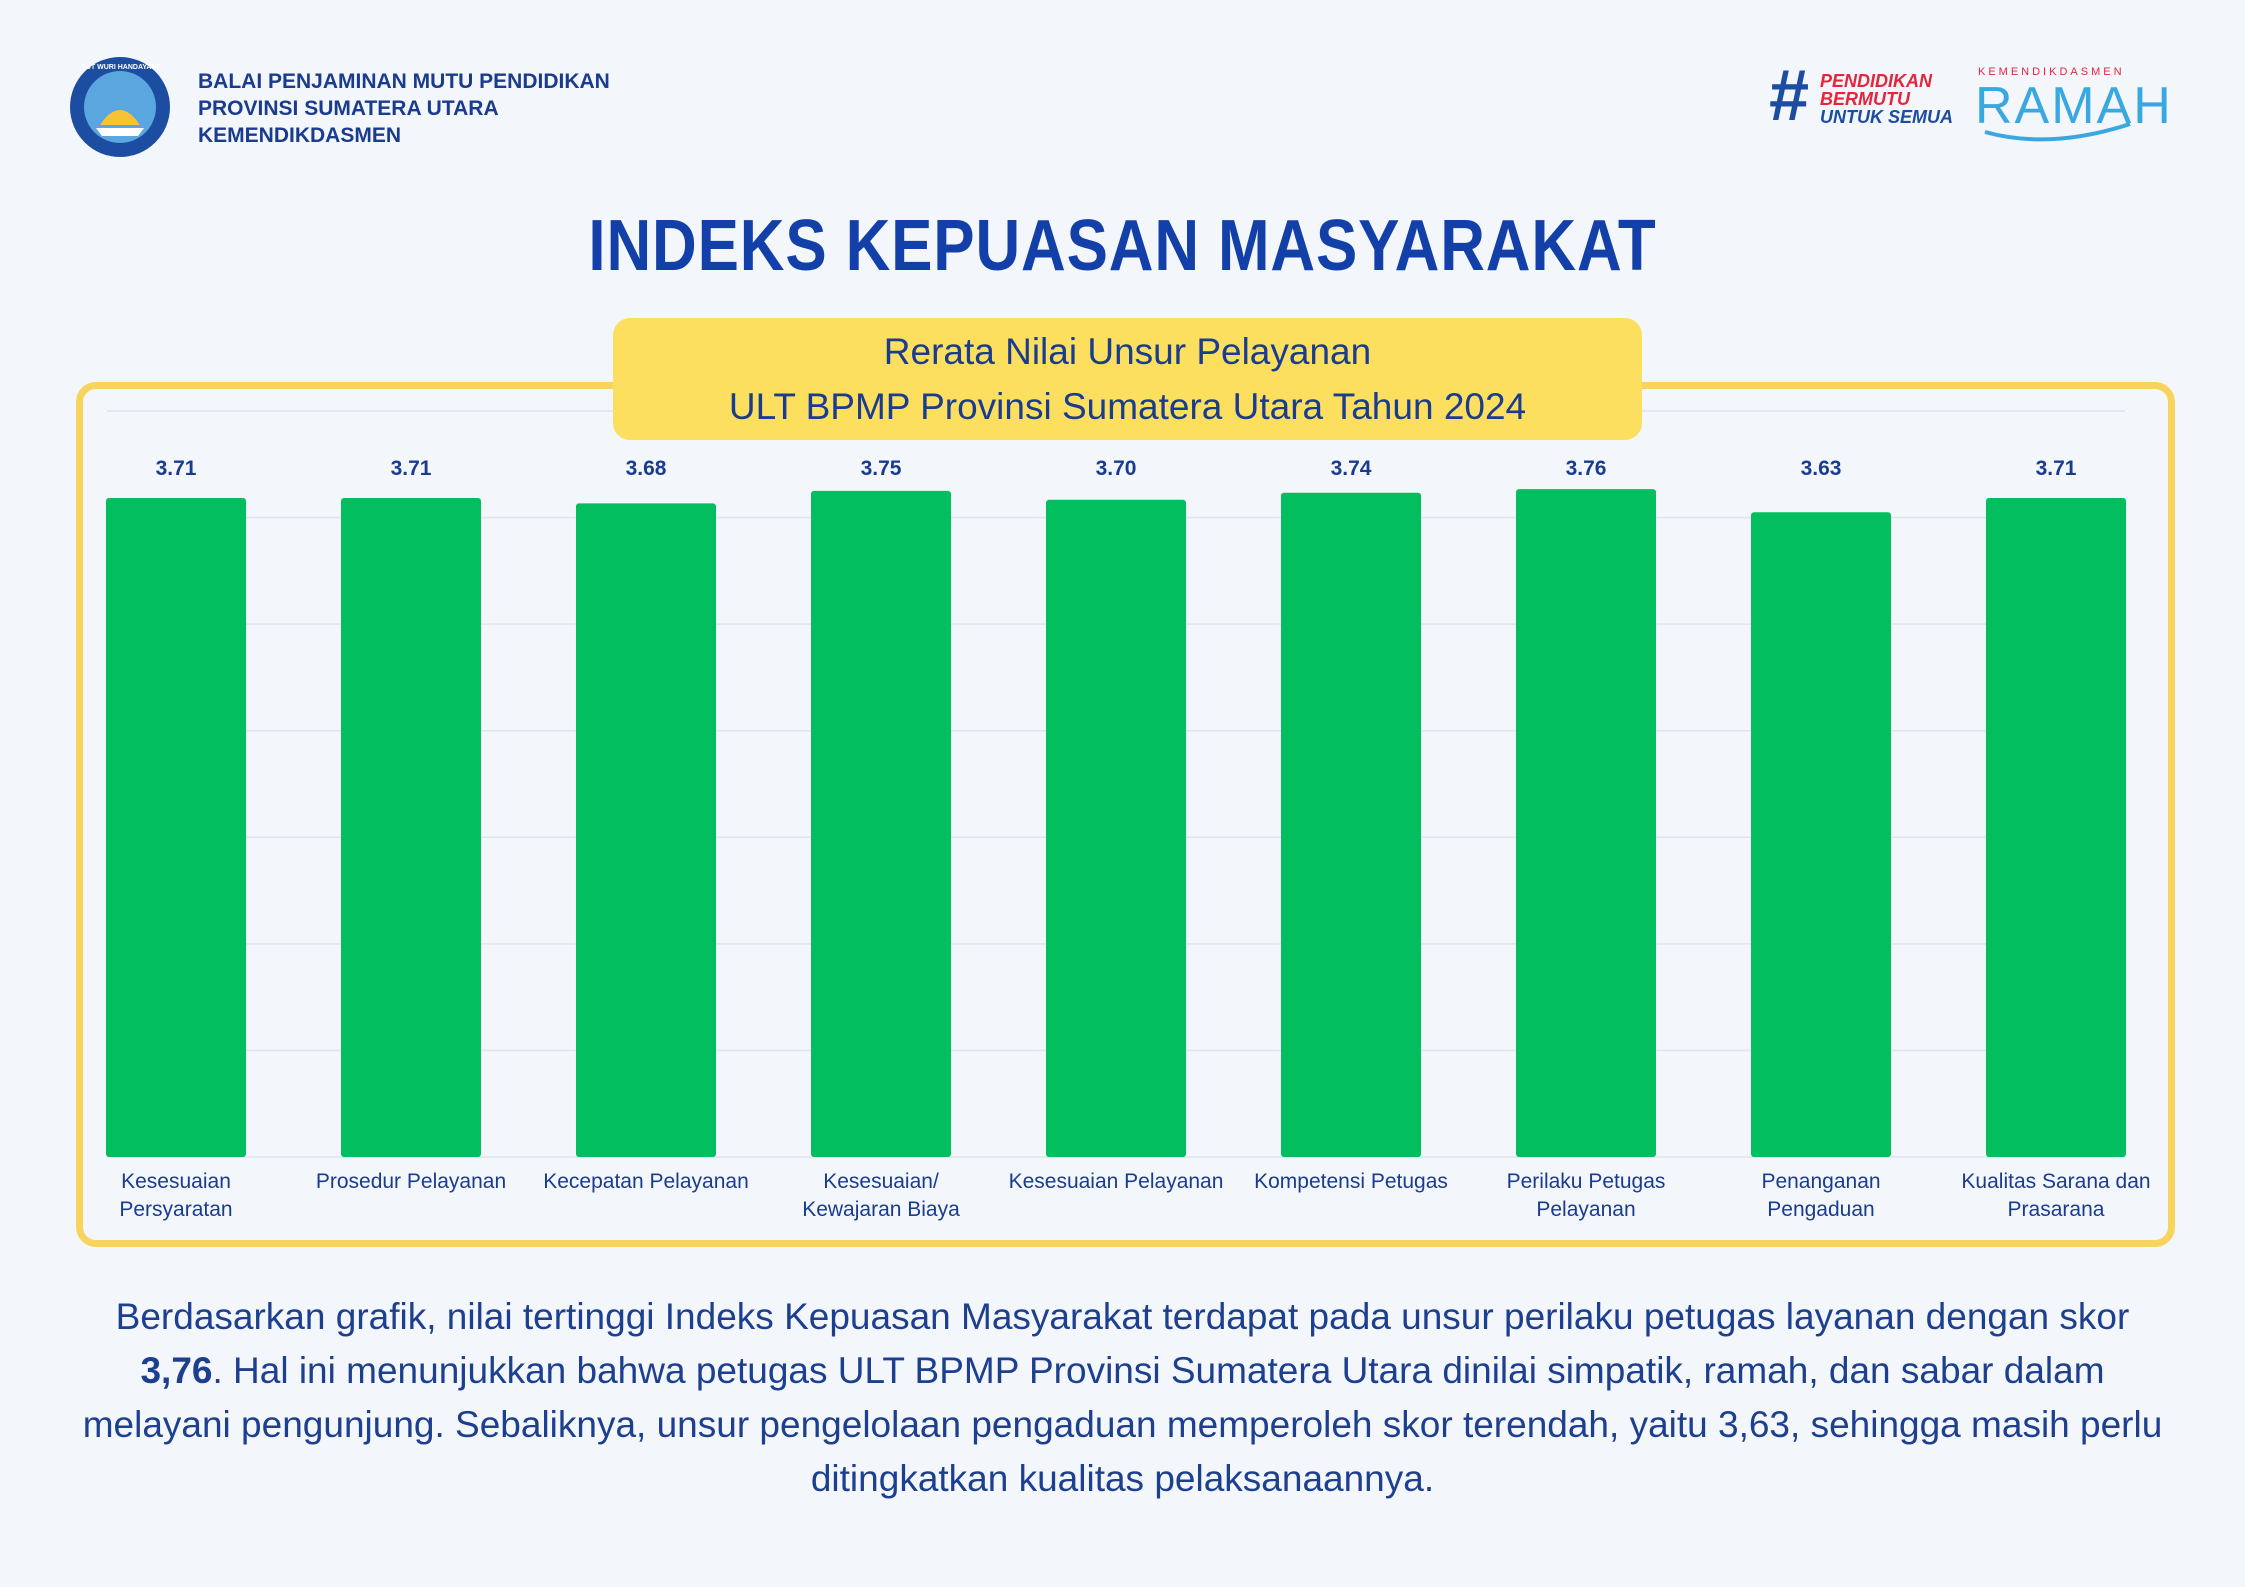 This screenshot has width=2245, height=1587. What do you see at coordinates (1351, 1181) in the screenshot?
I see `x-tick-label: Kompetensi Petugas` at bounding box center [1351, 1181].